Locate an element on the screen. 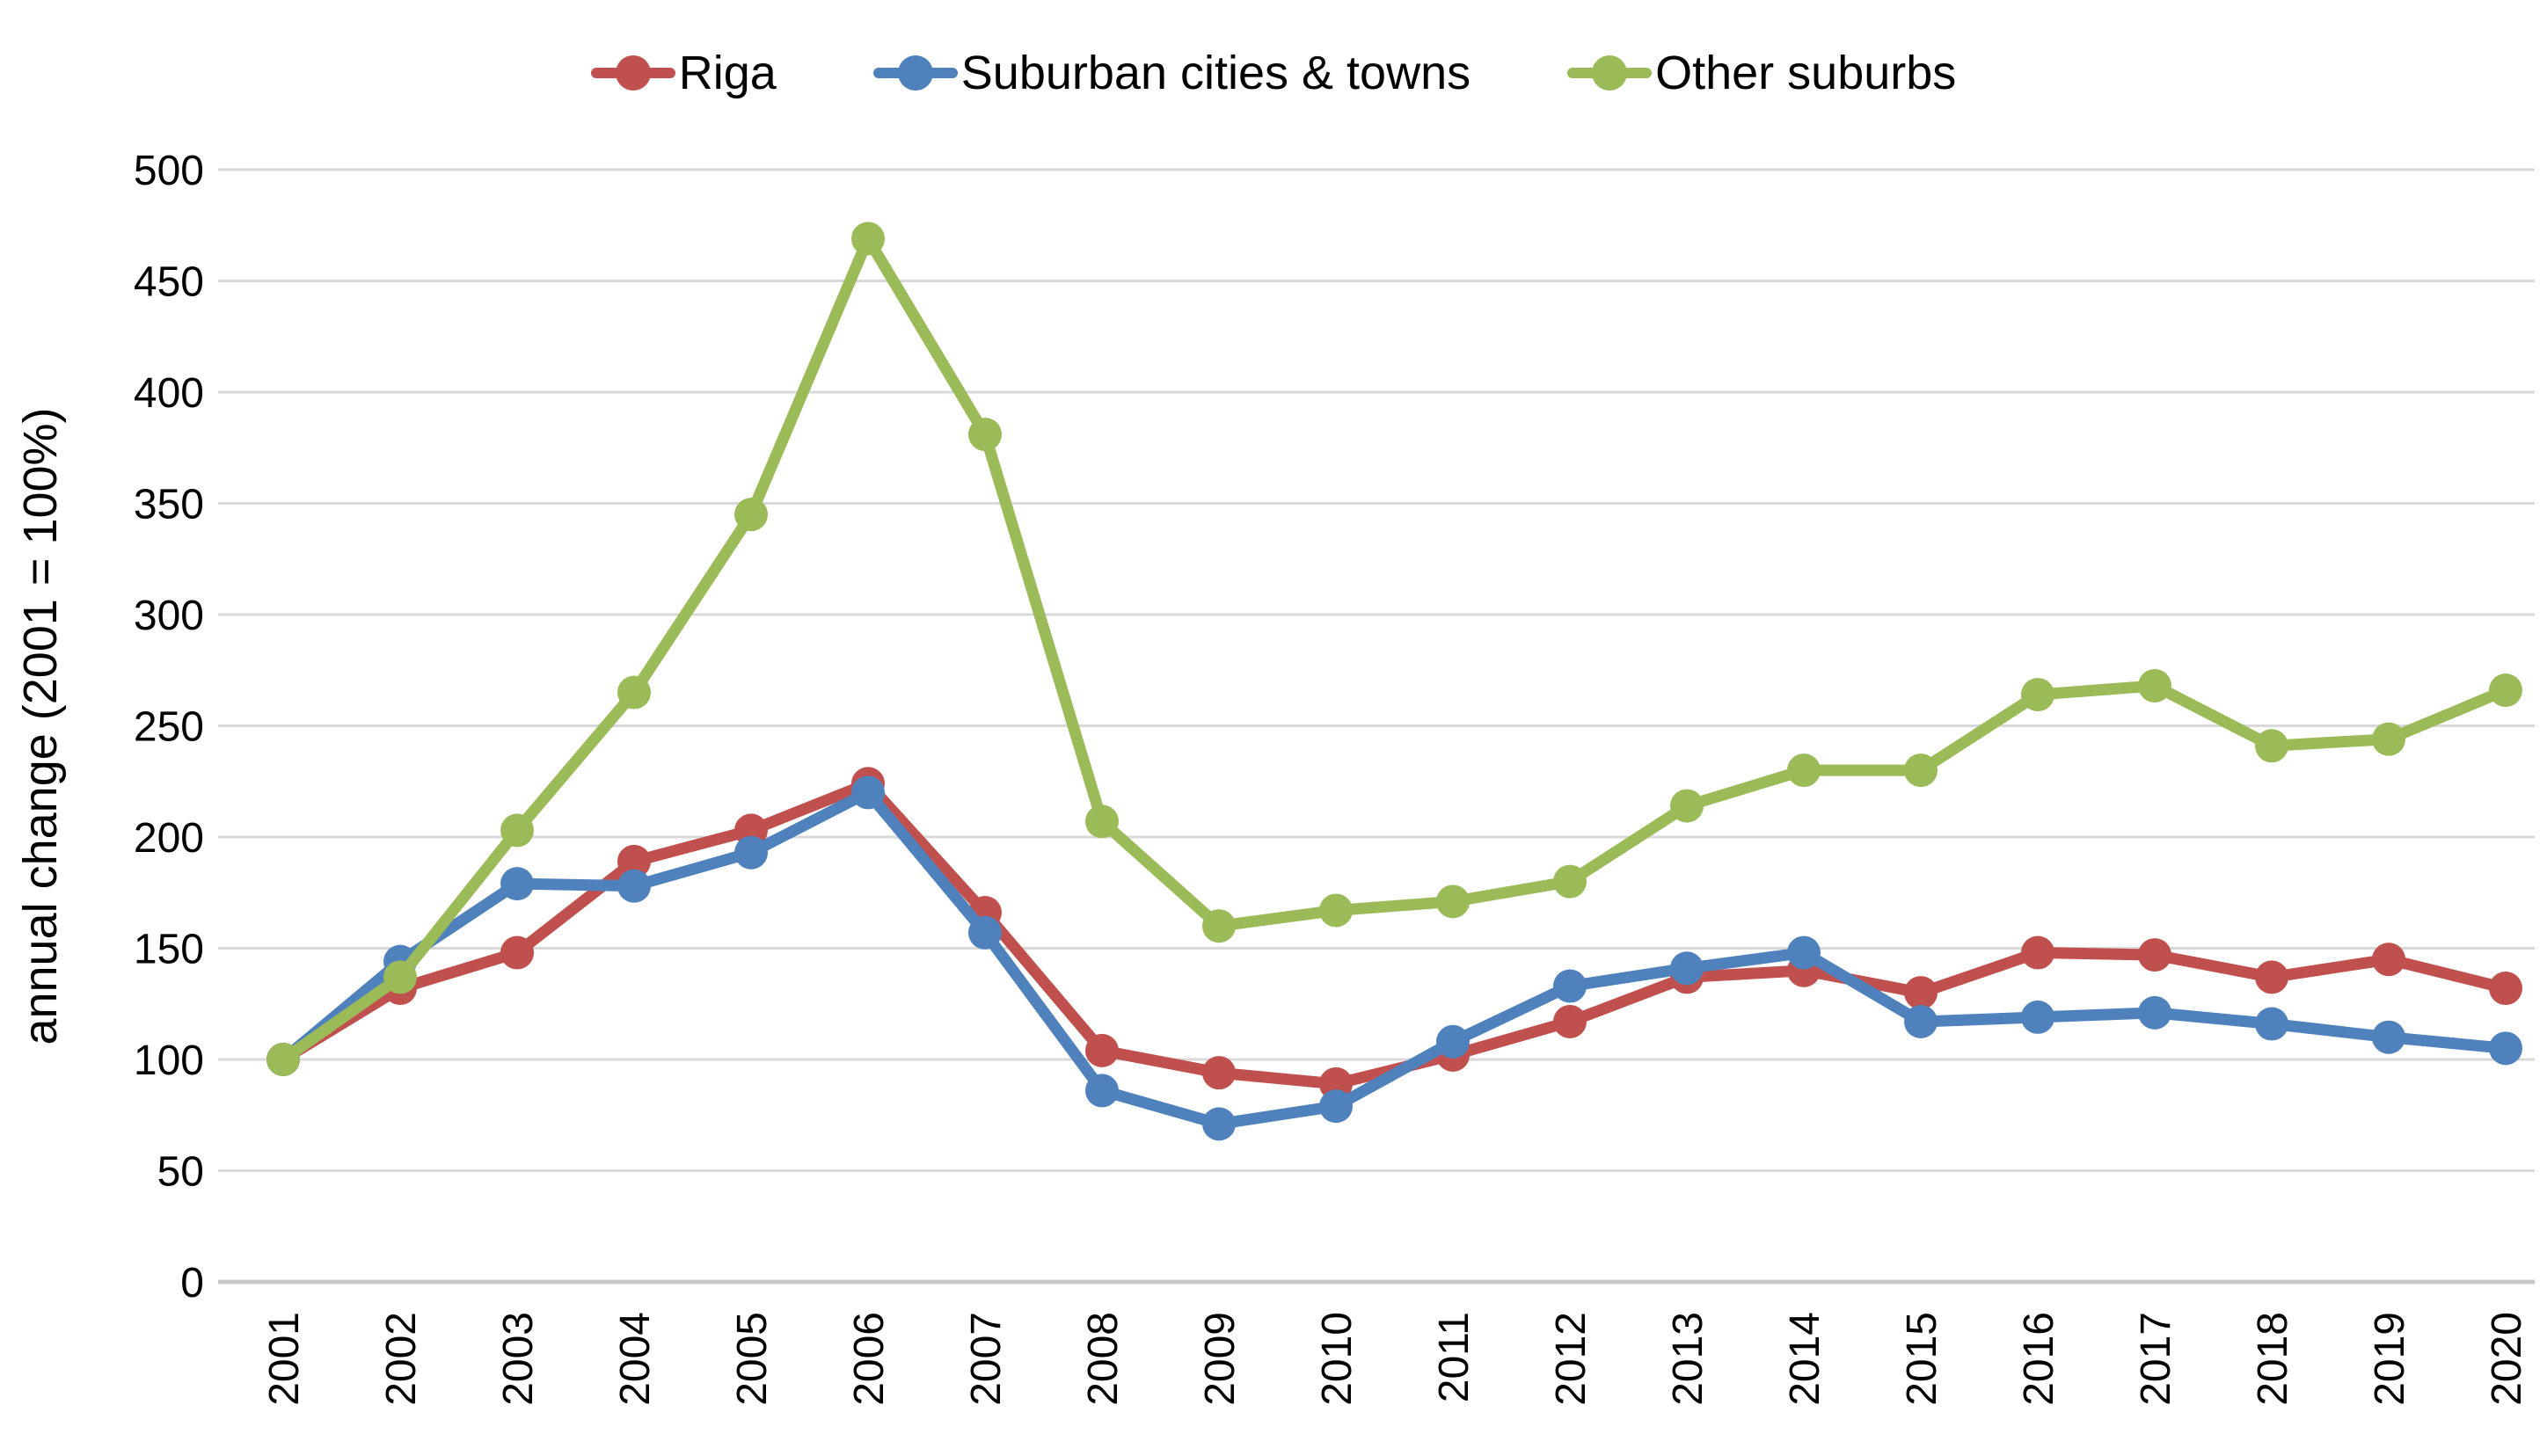 The height and width of the screenshot is (1456, 2547). x-tick-label: 2019 is located at coordinates (2390, 1359).